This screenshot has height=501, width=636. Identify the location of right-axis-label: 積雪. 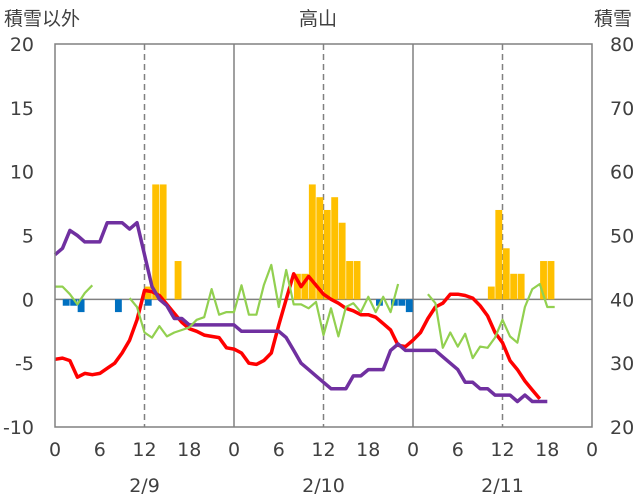
(613, 19).